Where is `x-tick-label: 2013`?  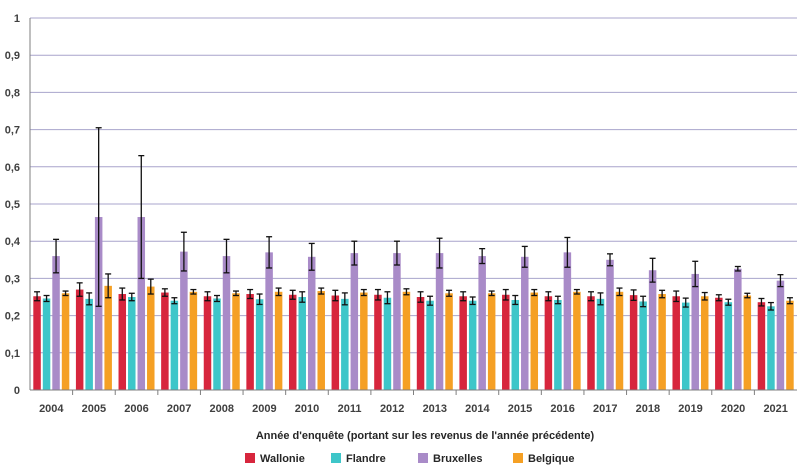
x-tick-label: 2013 is located at coordinates (435, 409).